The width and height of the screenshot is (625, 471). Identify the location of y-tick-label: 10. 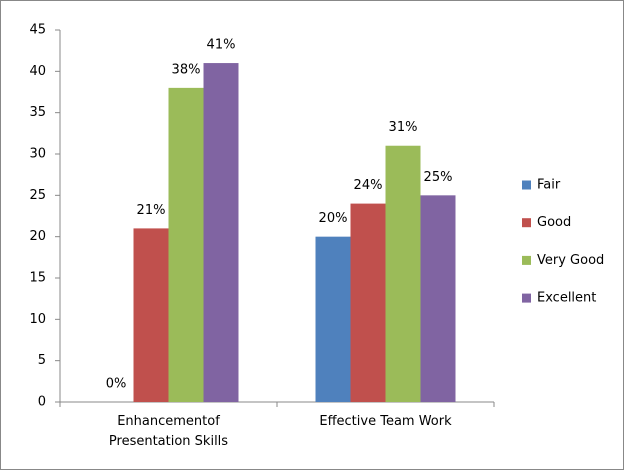
(37, 319).